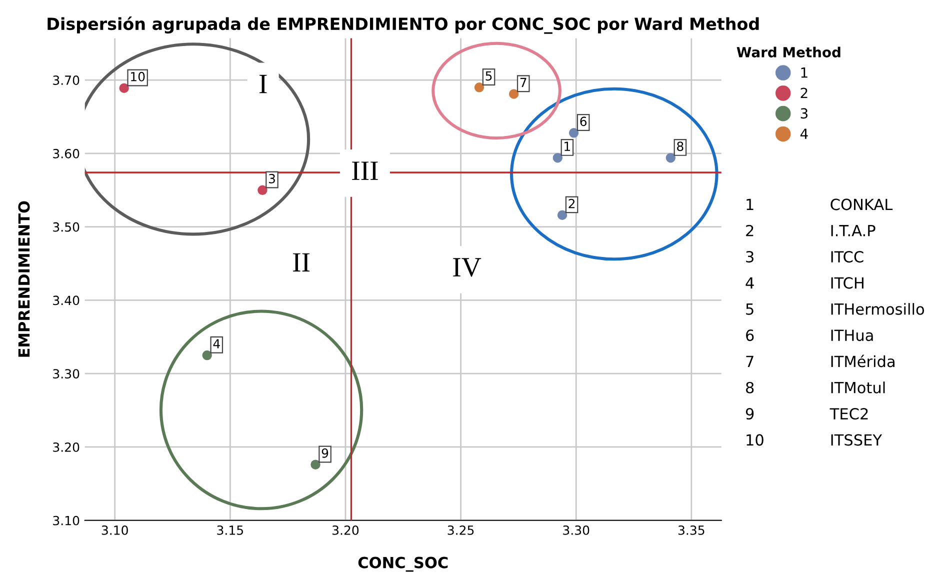  I want to click on annotation: IV, so click(467, 267).